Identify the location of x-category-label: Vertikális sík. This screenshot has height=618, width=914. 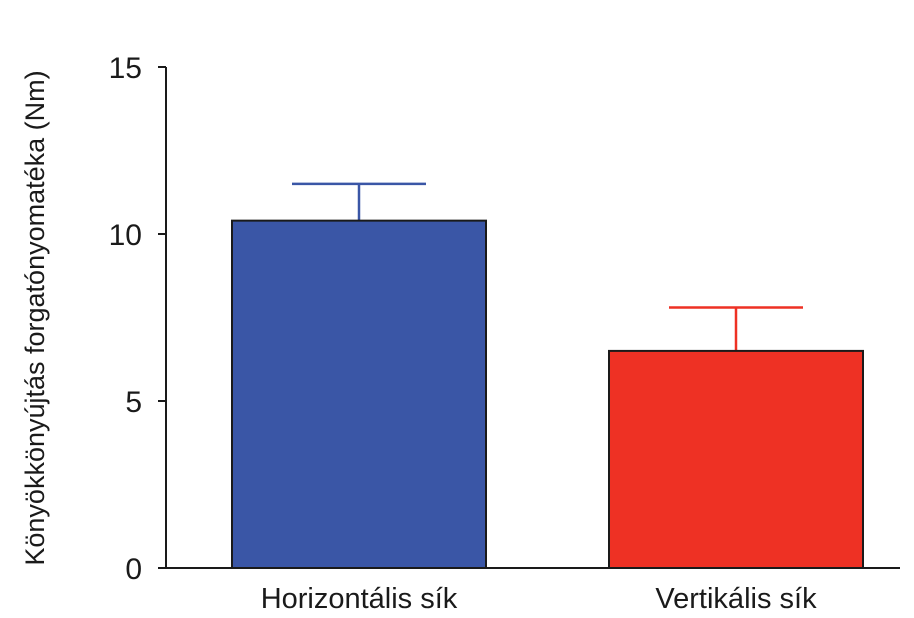
(736, 599).